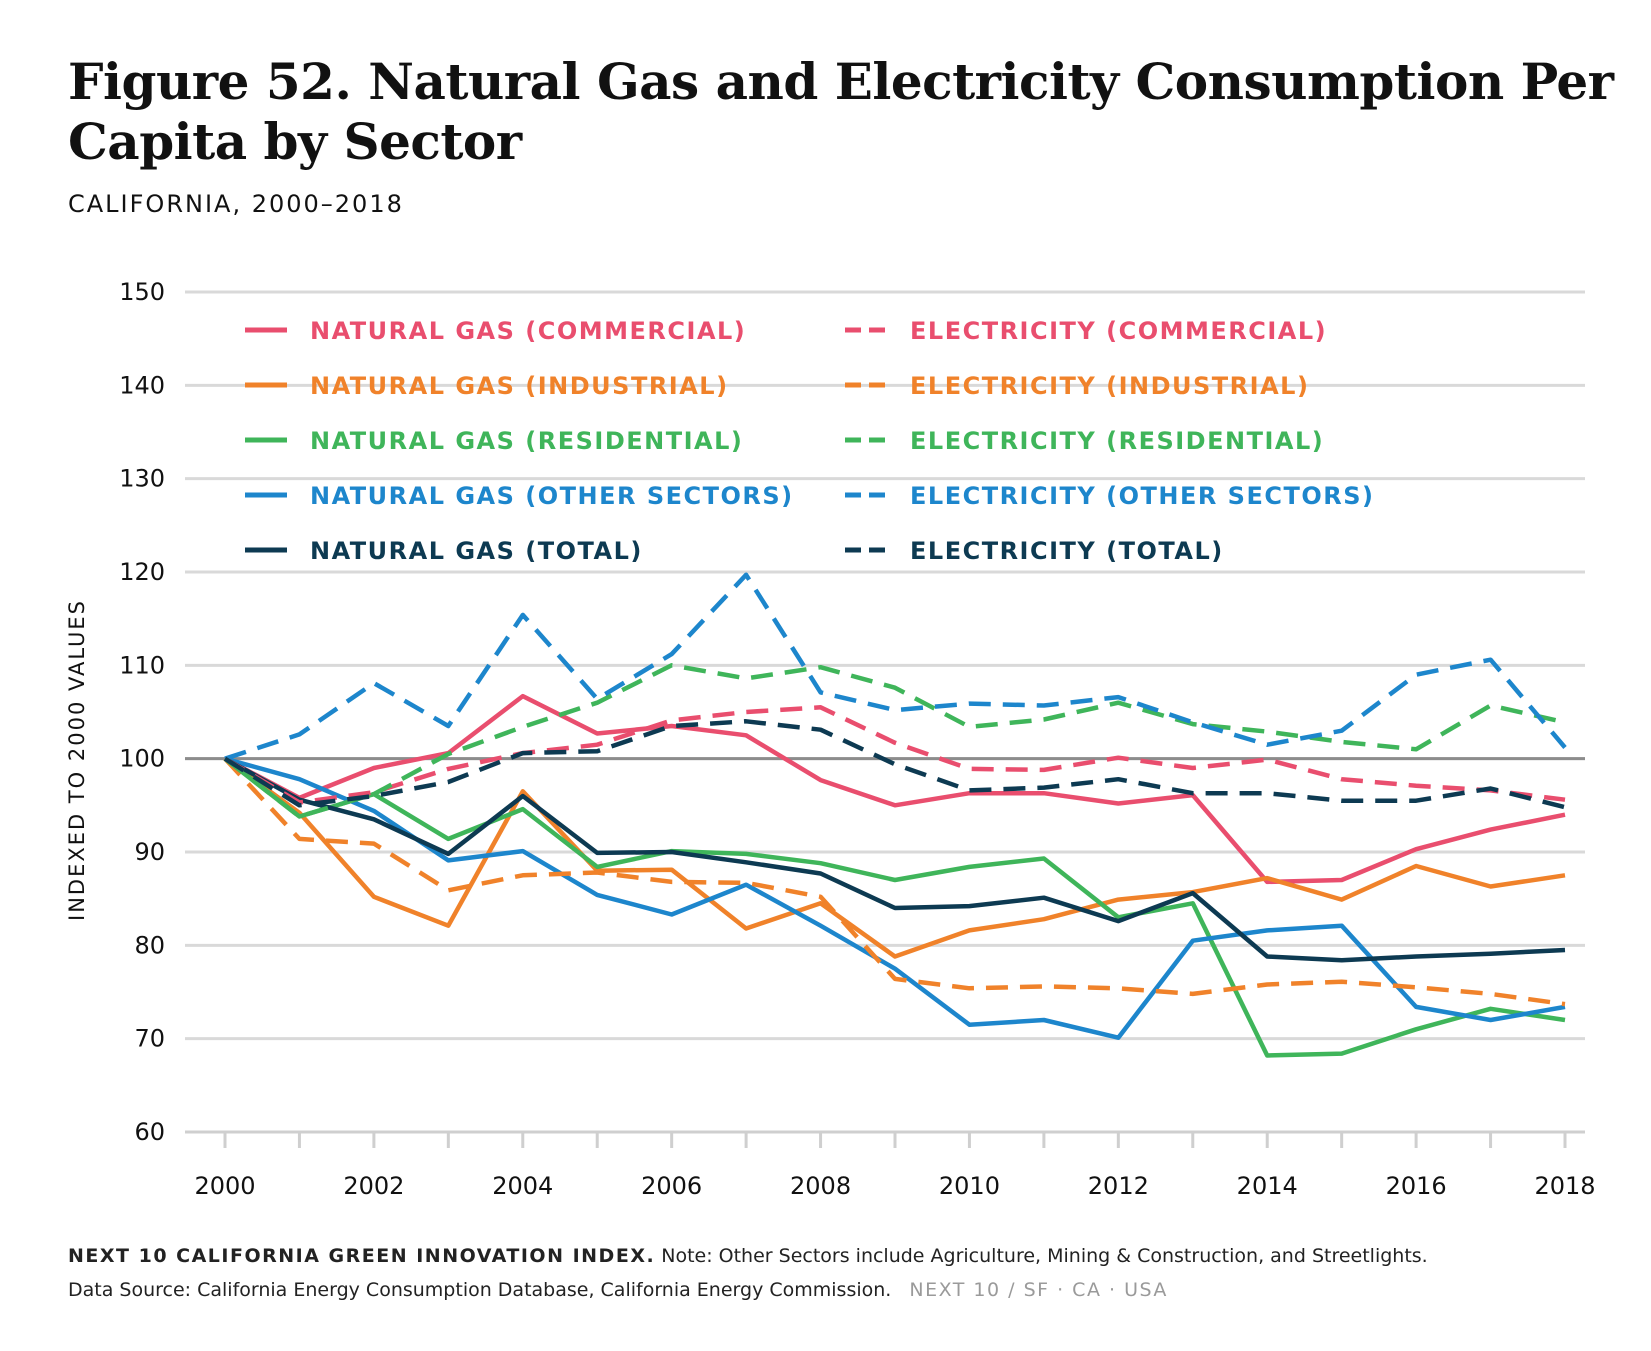 The width and height of the screenshot is (1651, 1351). Describe the element at coordinates (142, 385) in the screenshot. I see `y-tick-label: 140` at that location.